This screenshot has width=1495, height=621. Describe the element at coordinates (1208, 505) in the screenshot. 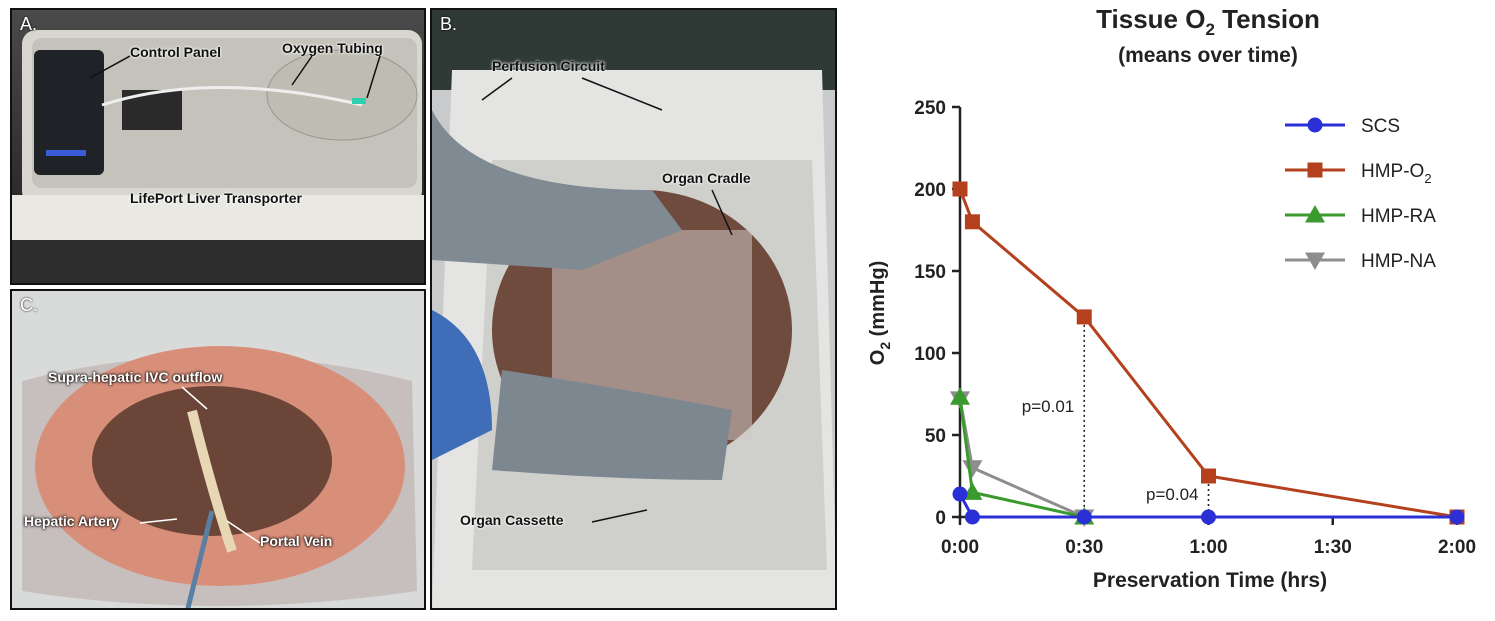

I see `series-scs` at that location.